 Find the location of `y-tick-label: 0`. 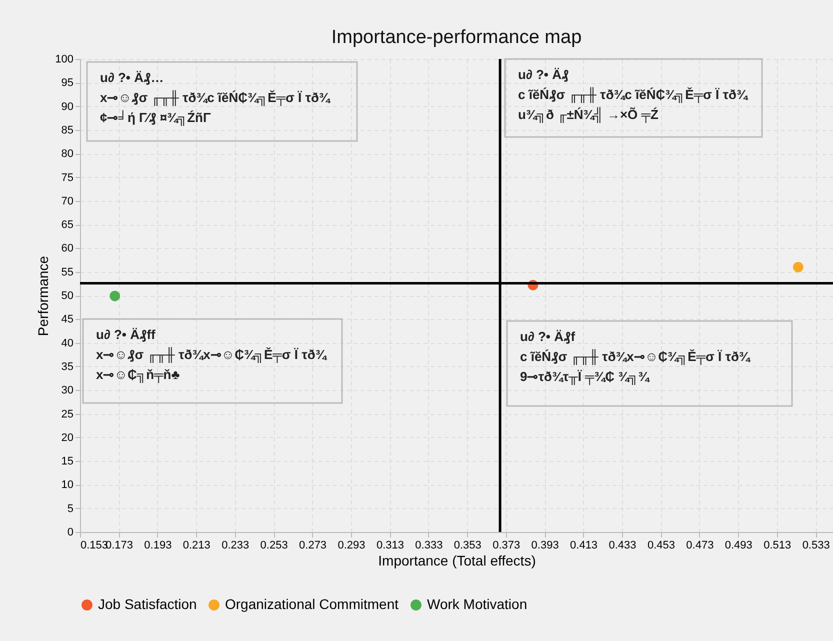

y-tick-label: 0 is located at coordinates (70, 532).